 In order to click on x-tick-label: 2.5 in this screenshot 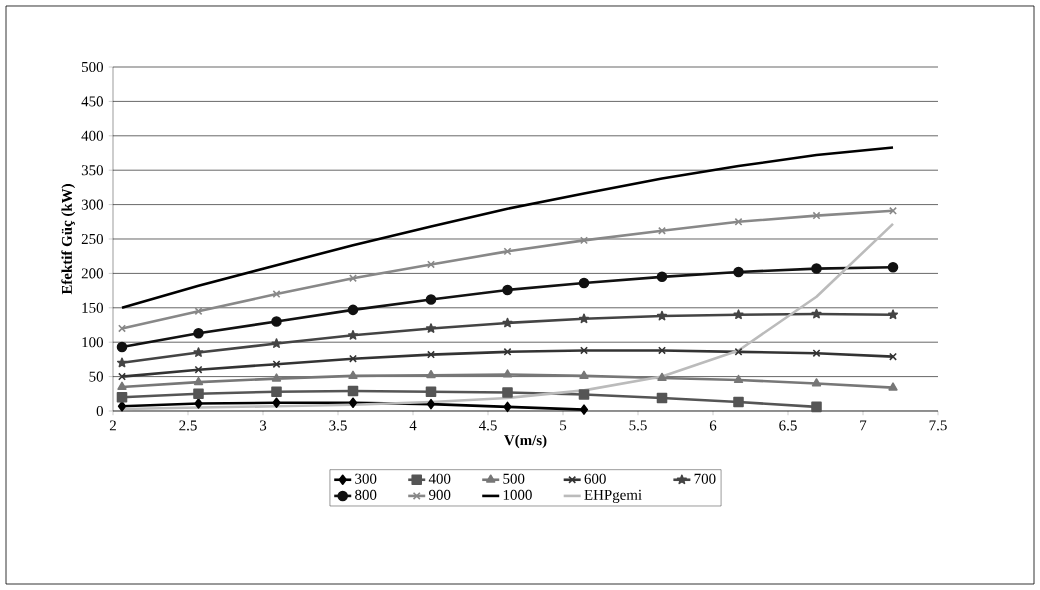, I will do `click(188, 425)`.